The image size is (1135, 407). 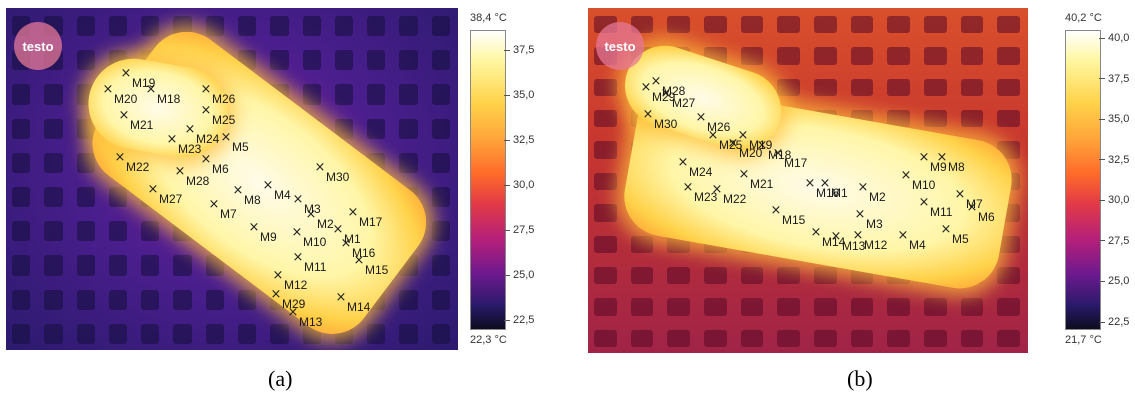 I want to click on marker-label: M11, so click(x=315, y=267).